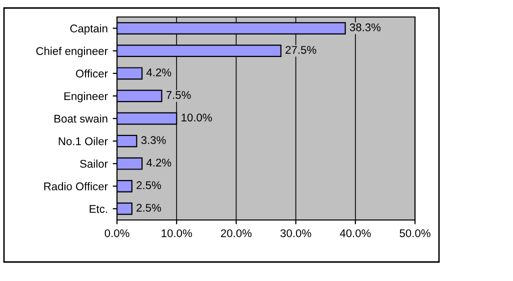 The width and height of the screenshot is (513, 281). Describe the element at coordinates (177, 233) in the screenshot. I see `x-tick-label: 10.0%` at that location.